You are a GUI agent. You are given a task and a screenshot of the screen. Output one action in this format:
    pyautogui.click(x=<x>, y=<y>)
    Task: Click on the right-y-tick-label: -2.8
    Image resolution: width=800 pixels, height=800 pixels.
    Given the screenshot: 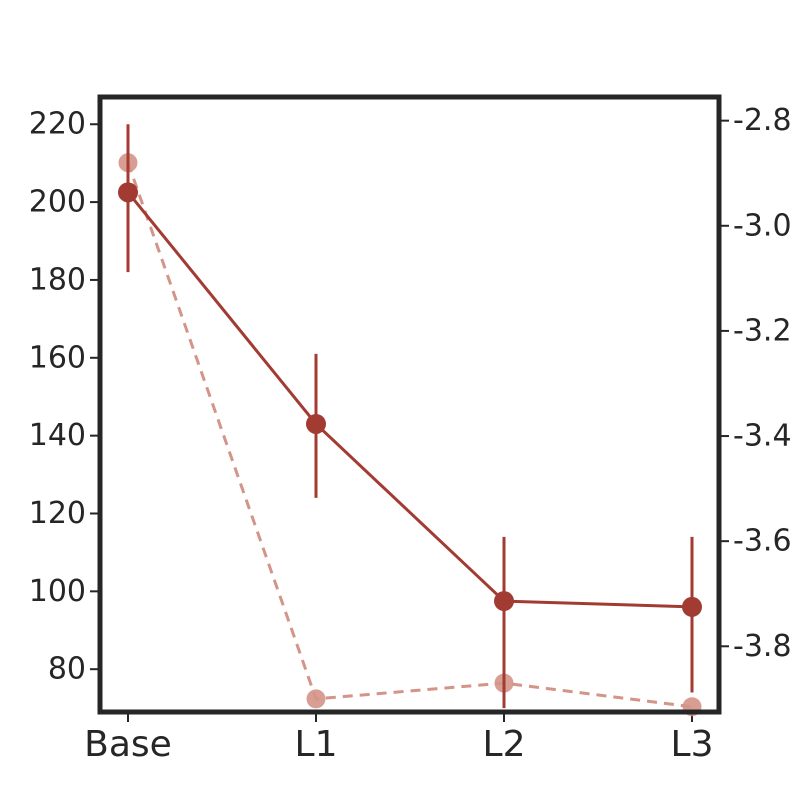 What is the action you would take?
    pyautogui.click(x=762, y=120)
    